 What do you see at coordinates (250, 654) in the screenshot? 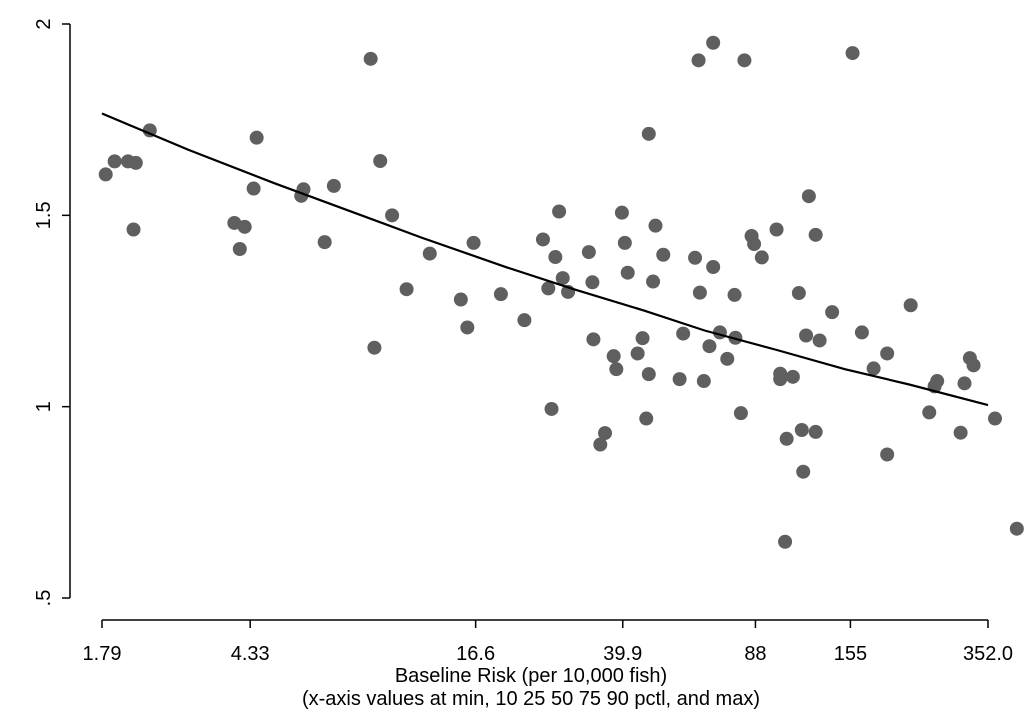
I see `x-tick-label: 4.33` at bounding box center [250, 654].